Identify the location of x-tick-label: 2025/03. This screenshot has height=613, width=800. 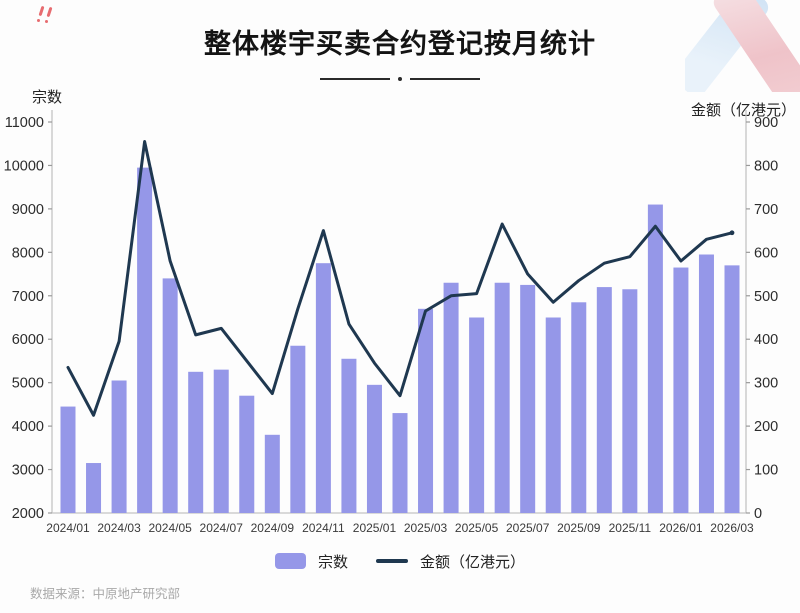
(426, 528).